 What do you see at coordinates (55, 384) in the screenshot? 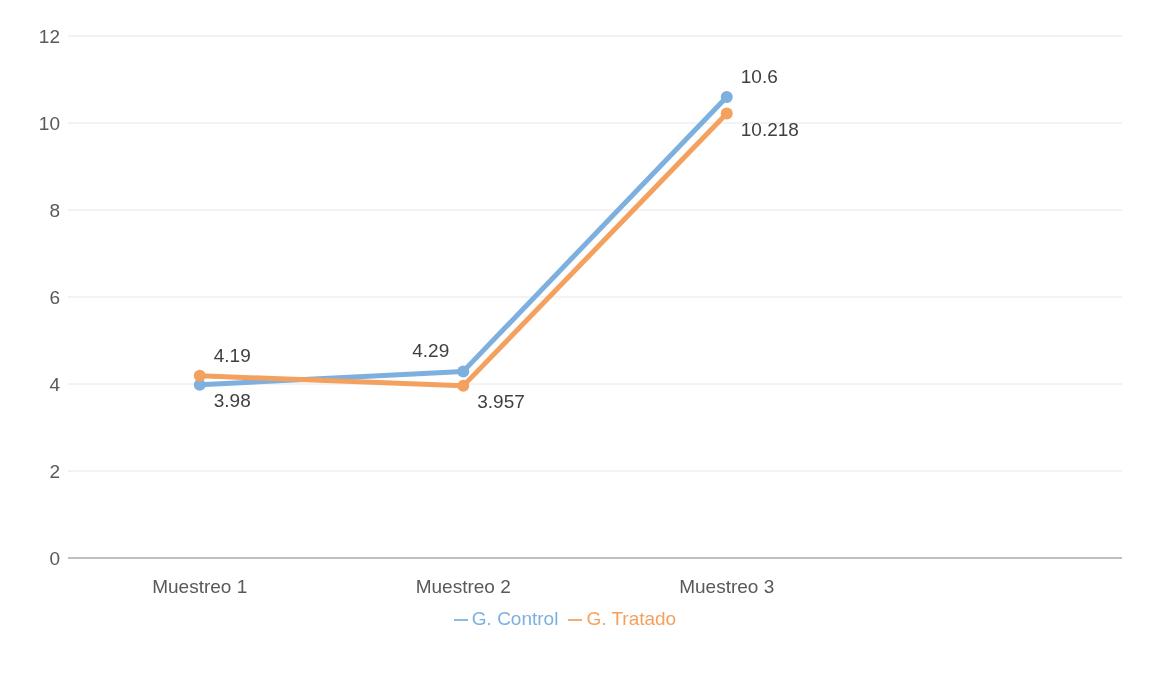
I see `y-tick-label: 4` at bounding box center [55, 384].